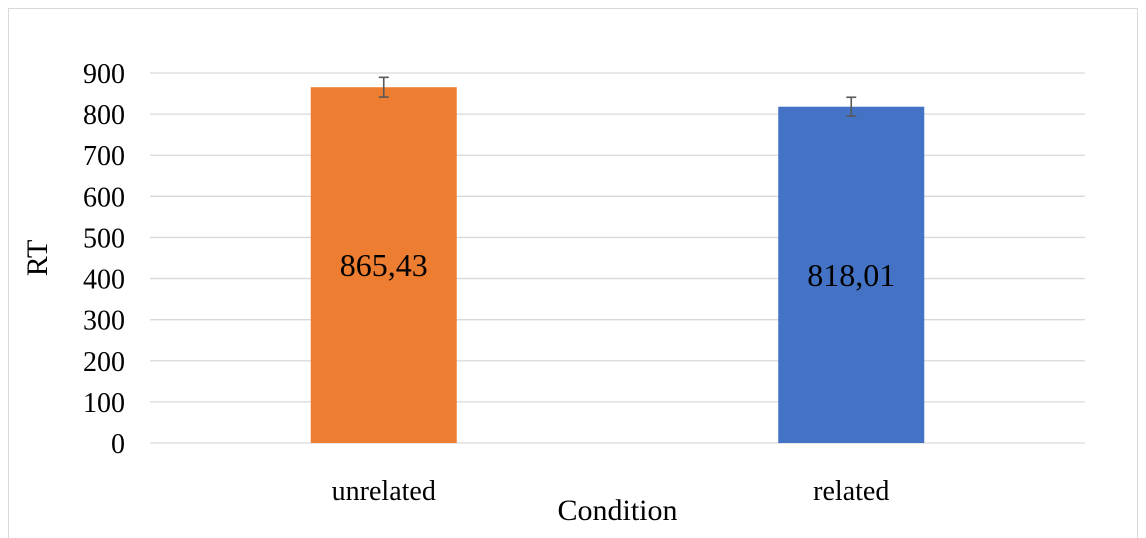 The width and height of the screenshot is (1146, 538). Describe the element at coordinates (104, 280) in the screenshot. I see `y-tick-label-400: 400` at that location.